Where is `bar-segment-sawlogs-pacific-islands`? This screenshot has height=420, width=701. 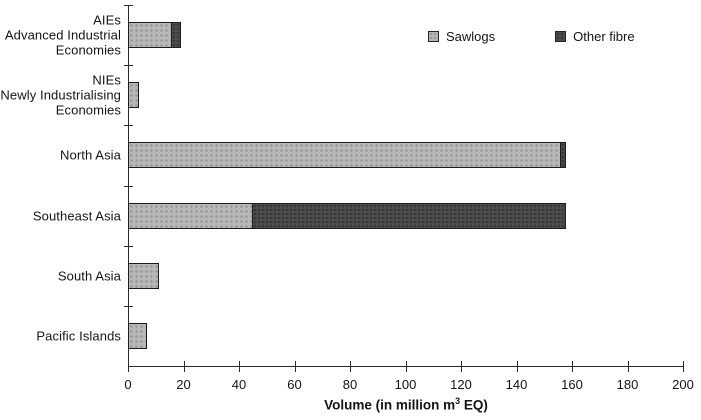 bar-segment-sawlogs-pacific-islands is located at coordinates (138, 335).